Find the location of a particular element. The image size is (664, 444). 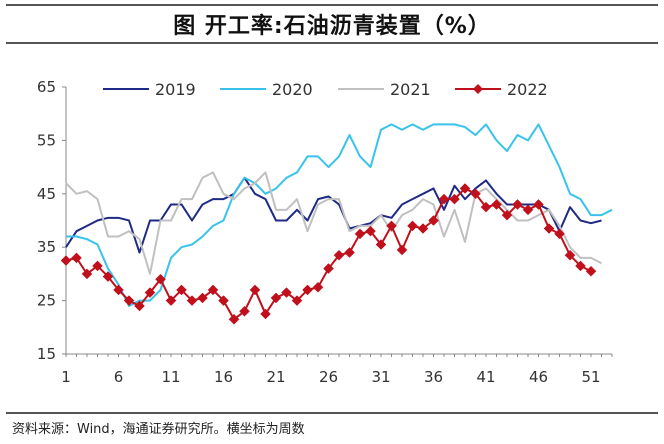

x-tick-label: 31 is located at coordinates (380, 377).